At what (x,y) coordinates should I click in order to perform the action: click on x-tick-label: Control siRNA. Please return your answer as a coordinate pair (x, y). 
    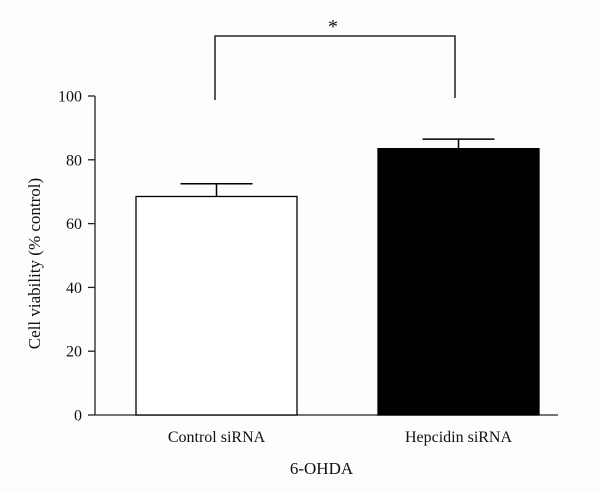
    Looking at the image, I should click on (217, 437).